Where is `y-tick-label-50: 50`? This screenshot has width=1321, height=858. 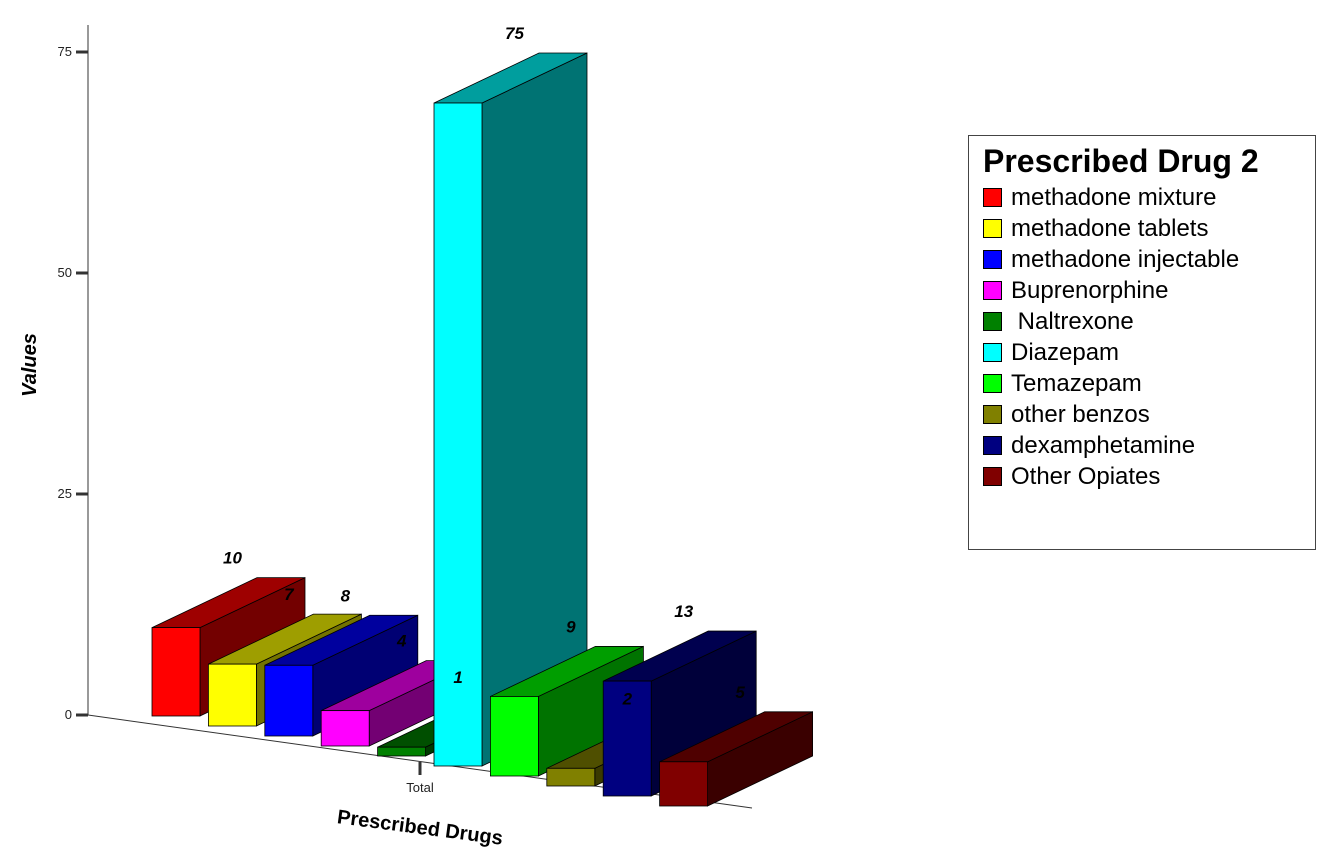
y-tick-label-50: 50 is located at coordinates (65, 272).